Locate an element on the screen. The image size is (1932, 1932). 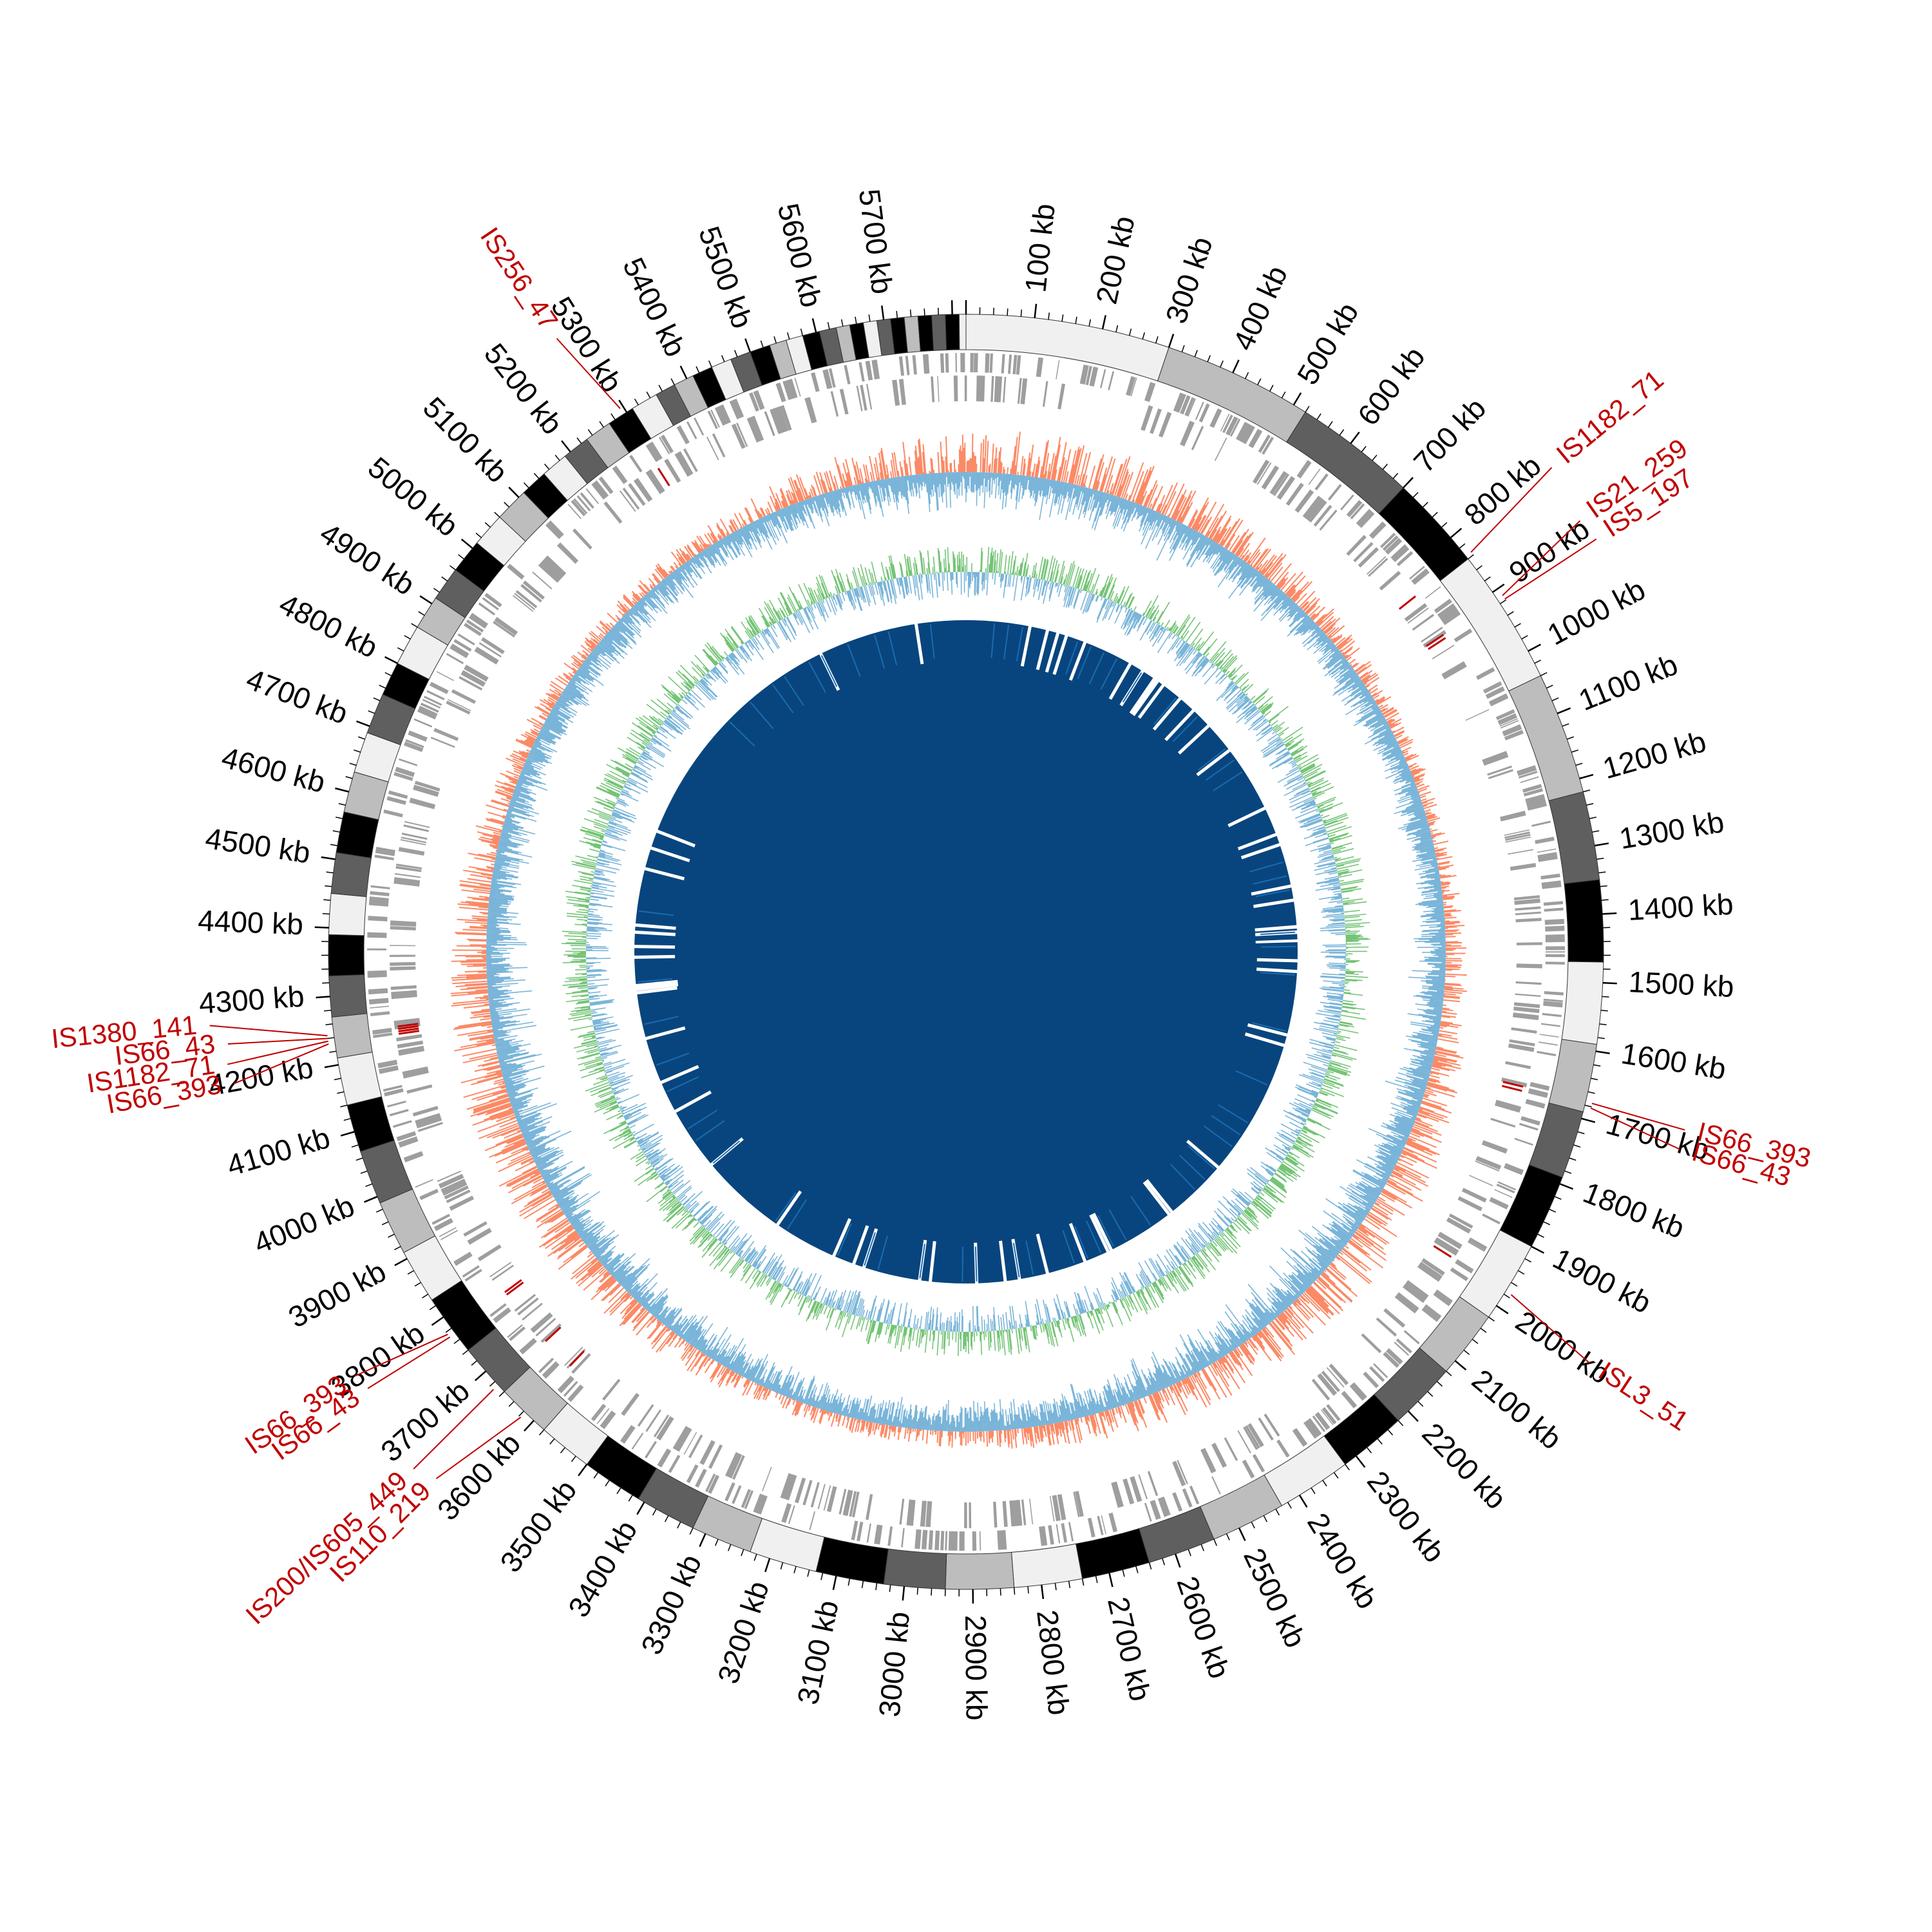
tick-label: 300 kb is located at coordinates (1189, 279).